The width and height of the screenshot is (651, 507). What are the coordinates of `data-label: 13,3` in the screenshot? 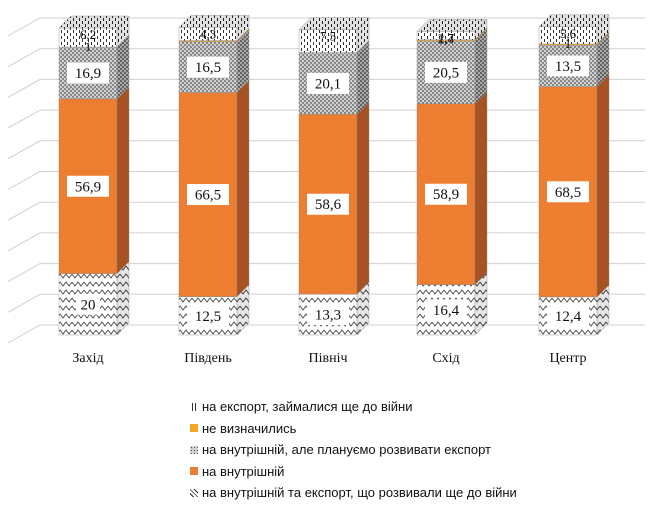 It's located at (328, 316).